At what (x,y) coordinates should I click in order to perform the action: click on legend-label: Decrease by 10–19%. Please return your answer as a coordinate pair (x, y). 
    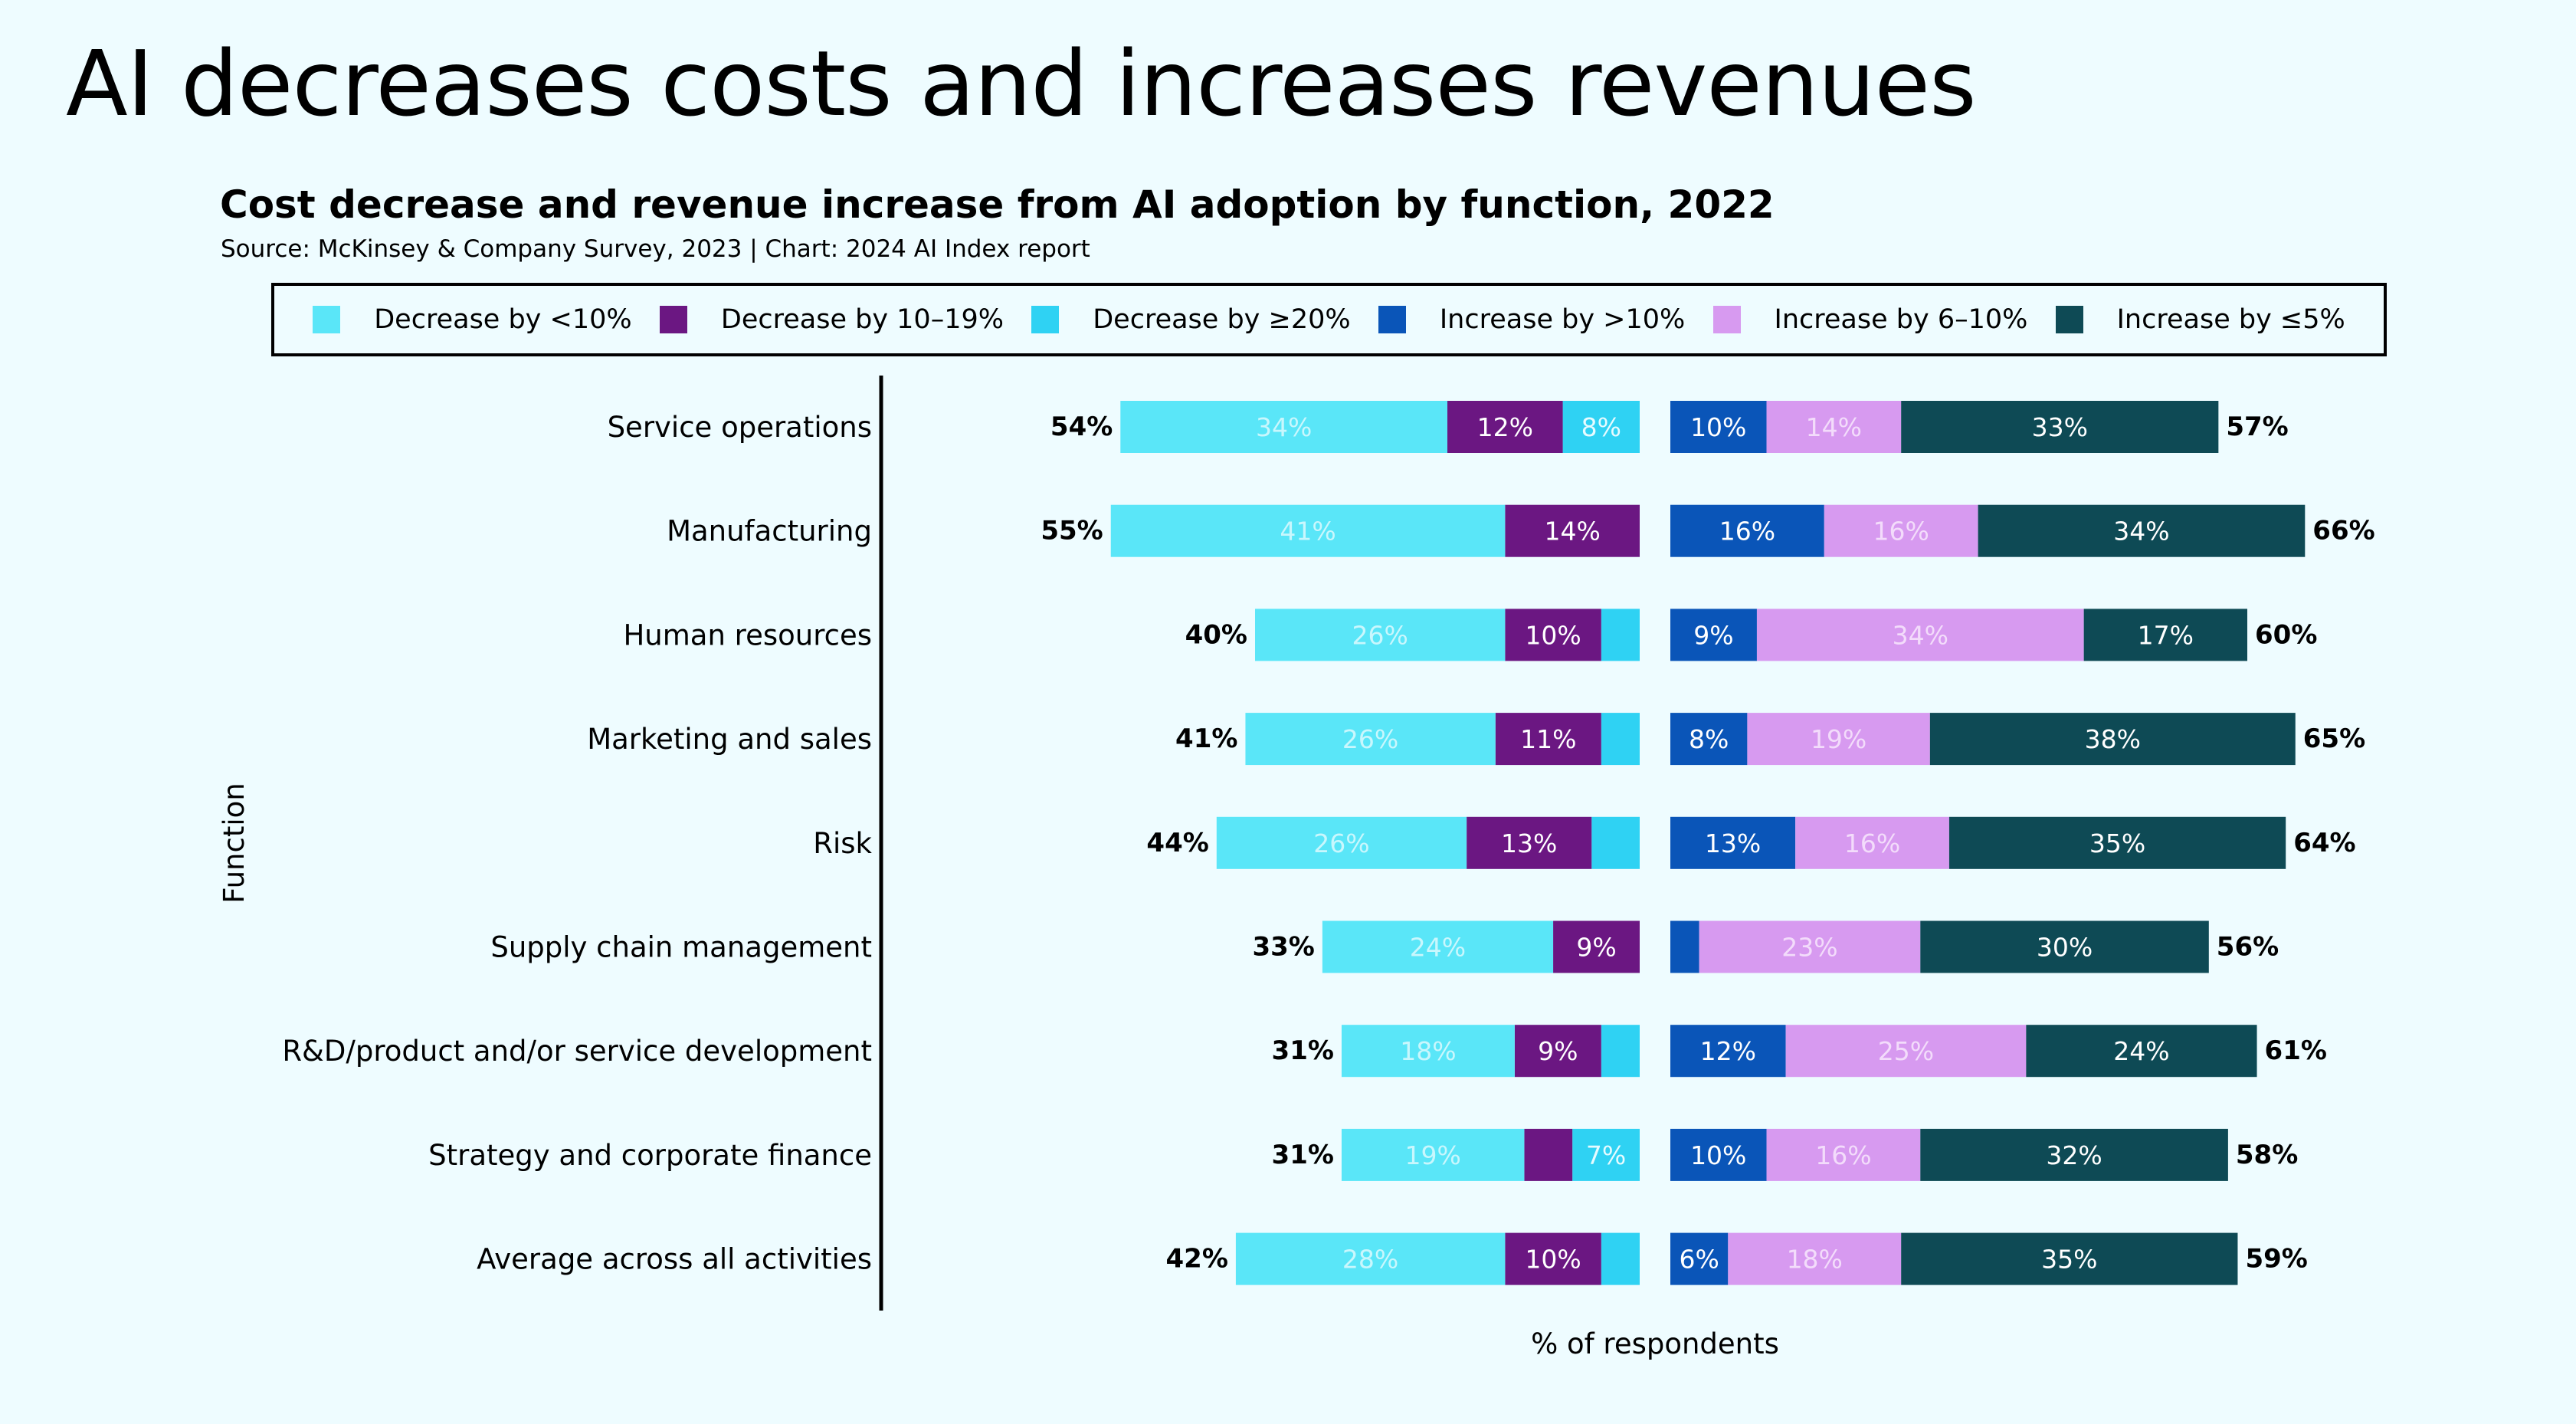
    Looking at the image, I should click on (862, 319).